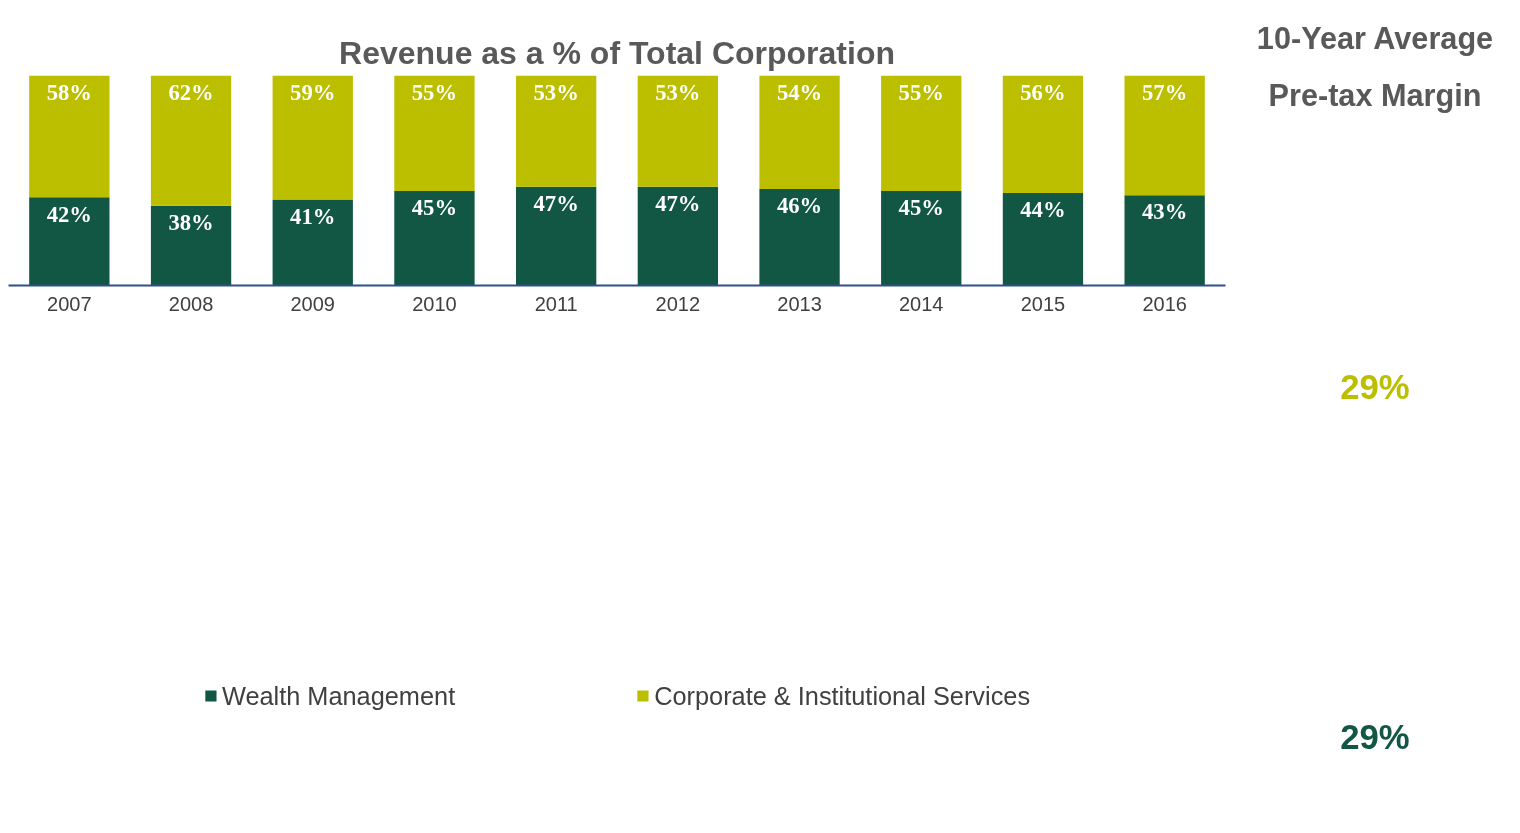  I want to click on x-tick-label: 2015, so click(1043, 303).